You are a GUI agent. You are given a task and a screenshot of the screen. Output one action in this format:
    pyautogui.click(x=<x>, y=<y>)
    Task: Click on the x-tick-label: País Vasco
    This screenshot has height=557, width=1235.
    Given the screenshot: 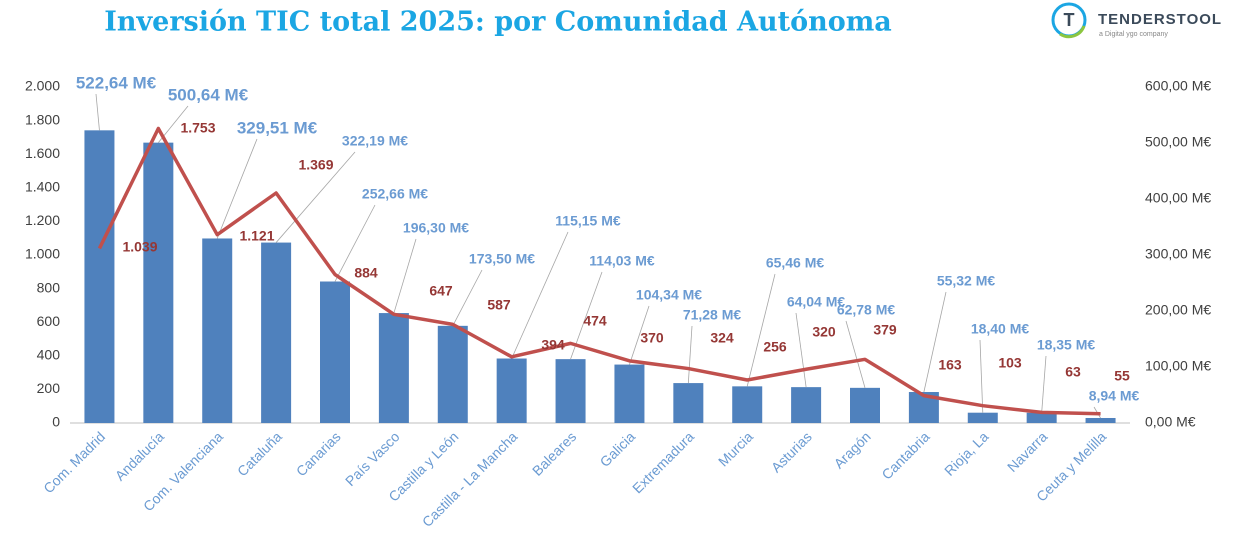 What is the action you would take?
    pyautogui.click(x=372, y=458)
    